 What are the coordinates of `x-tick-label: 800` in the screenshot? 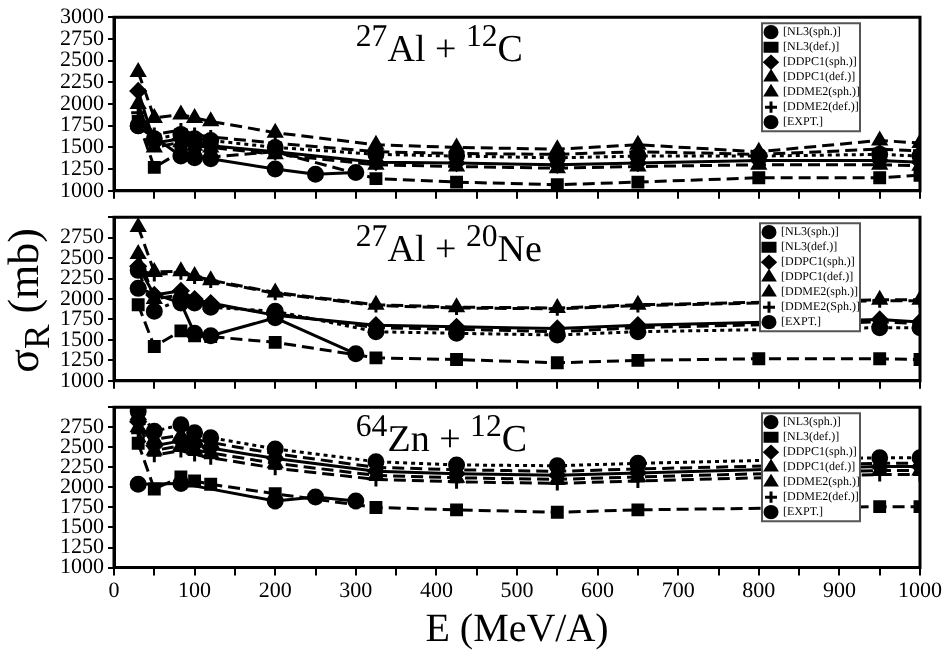 It's located at (759, 590).